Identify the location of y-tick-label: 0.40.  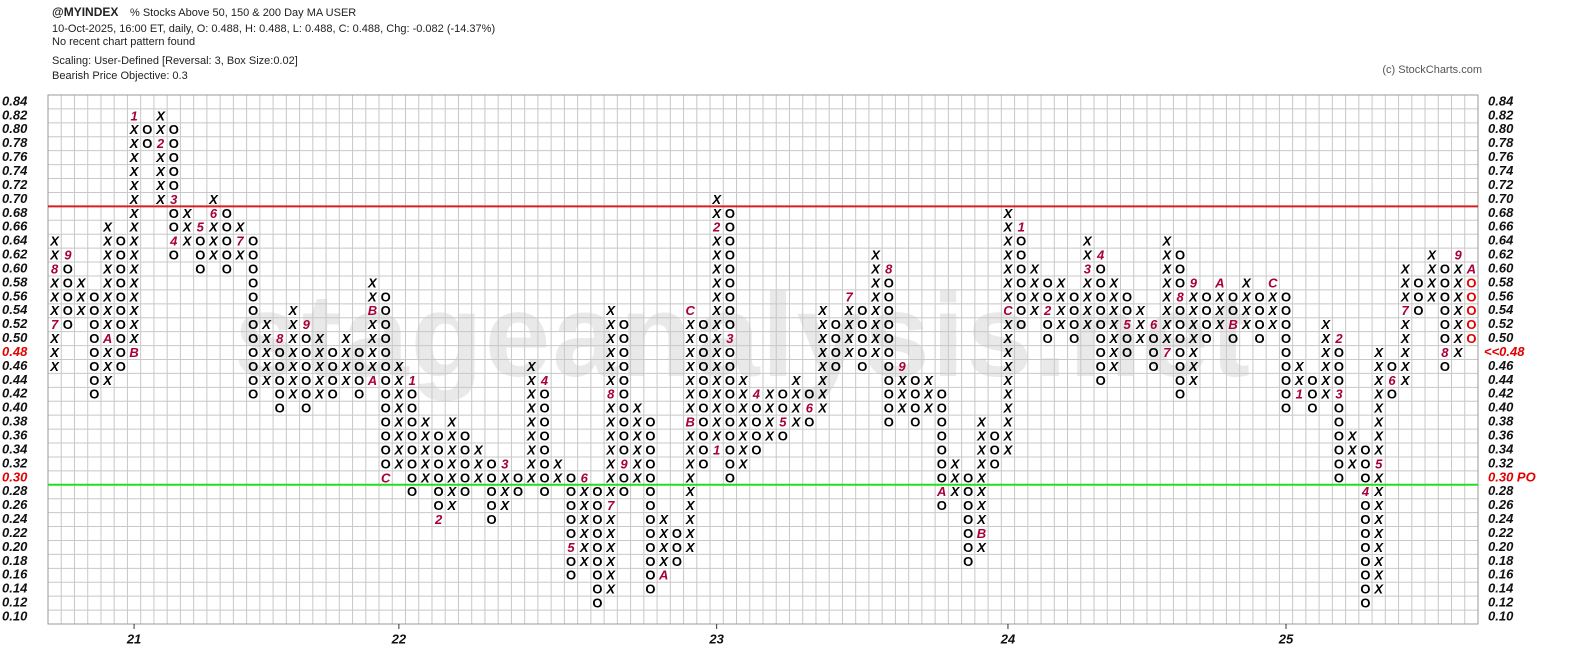
(15, 407).